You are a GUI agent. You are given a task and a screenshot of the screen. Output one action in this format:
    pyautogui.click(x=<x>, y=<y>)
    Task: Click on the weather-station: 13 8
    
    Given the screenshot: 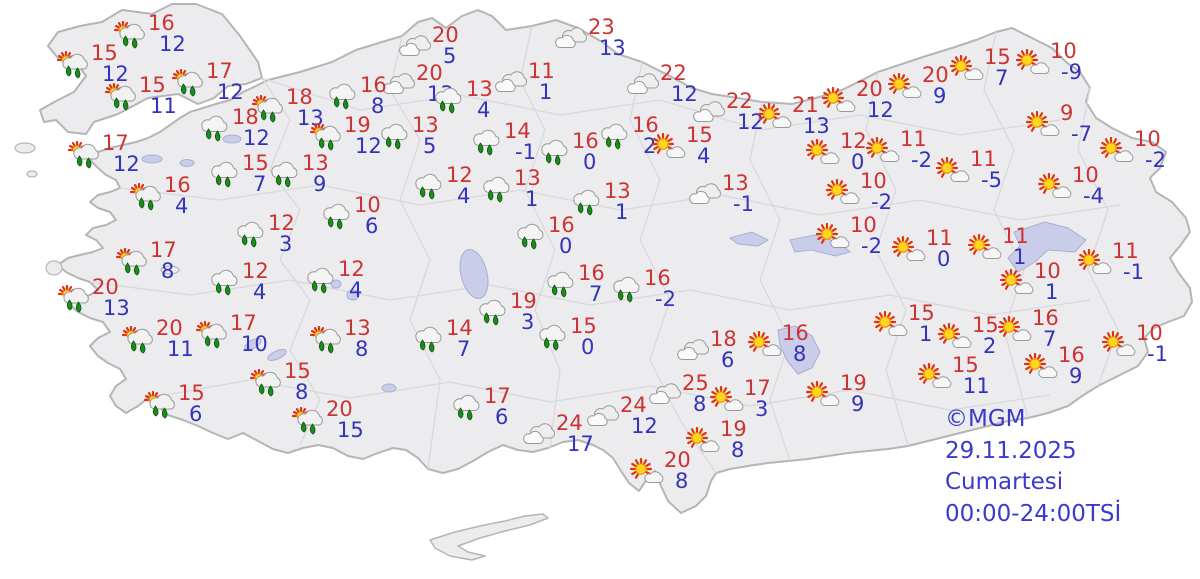 What is the action you would take?
    pyautogui.click(x=339, y=339)
    